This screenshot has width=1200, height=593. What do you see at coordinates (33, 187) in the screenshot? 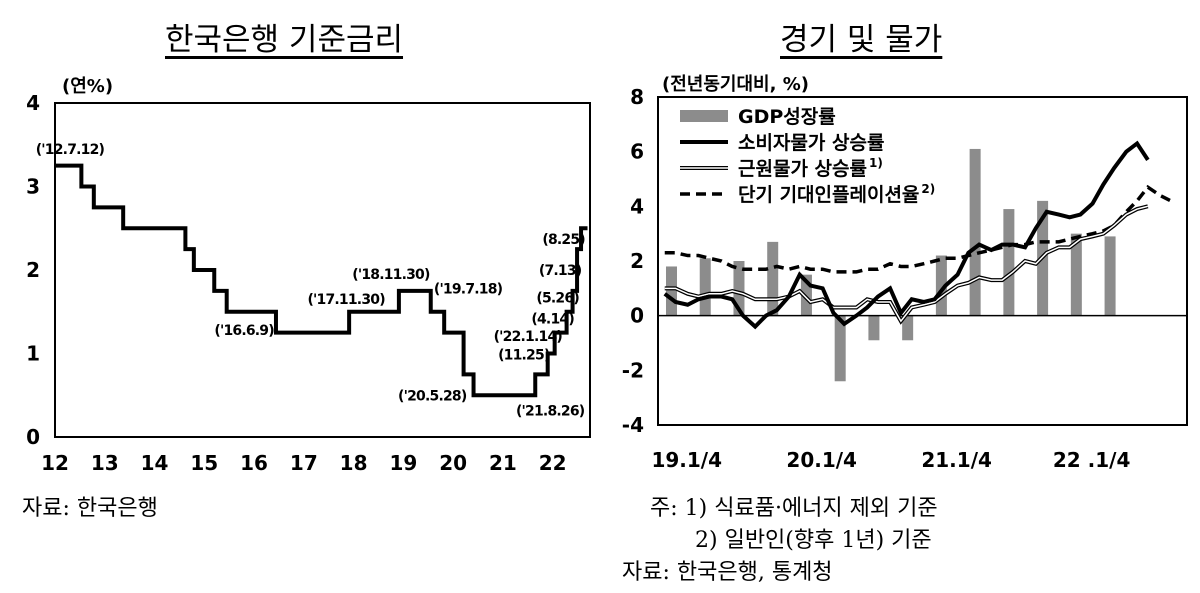
I see `left-y-tick-label: 3` at bounding box center [33, 187].